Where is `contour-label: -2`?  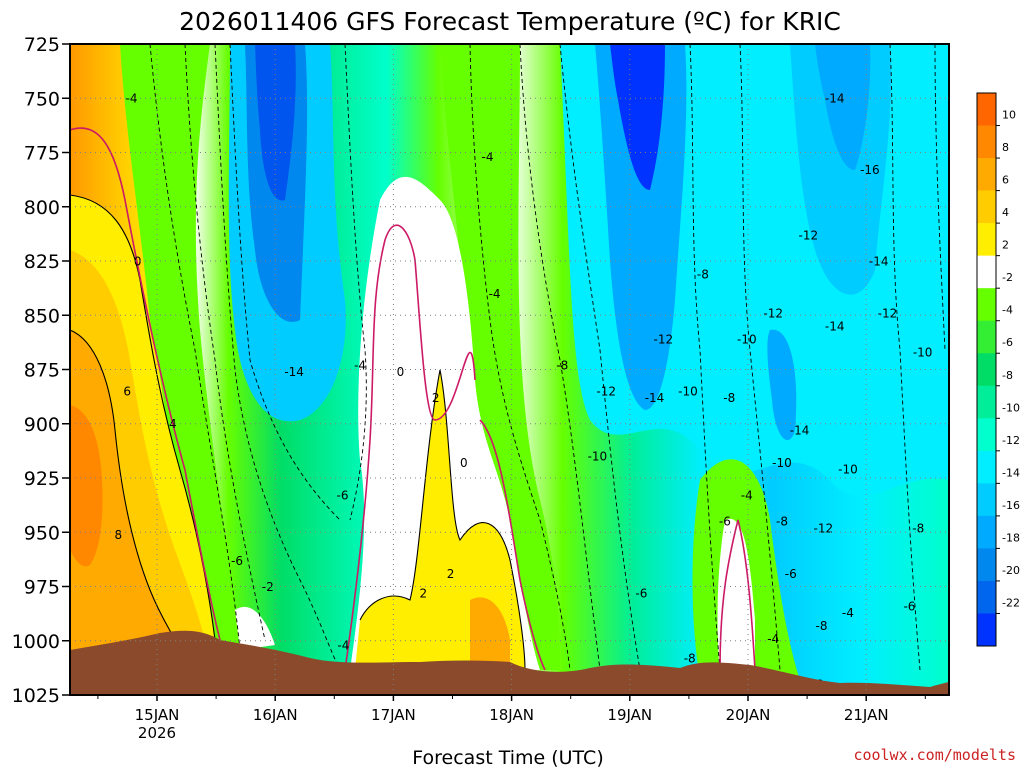
contour-label: -2 is located at coordinates (268, 587).